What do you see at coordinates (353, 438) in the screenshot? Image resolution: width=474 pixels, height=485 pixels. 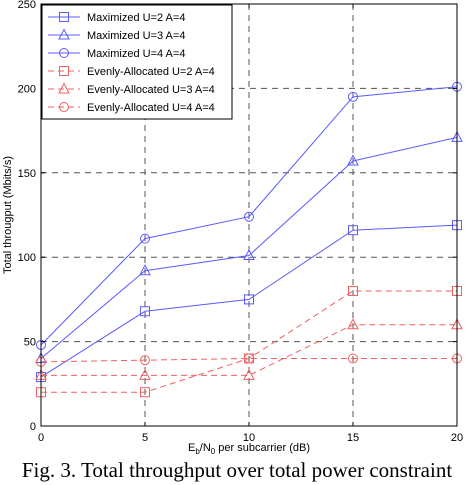 I see `x-tick-label: 15` at bounding box center [353, 438].